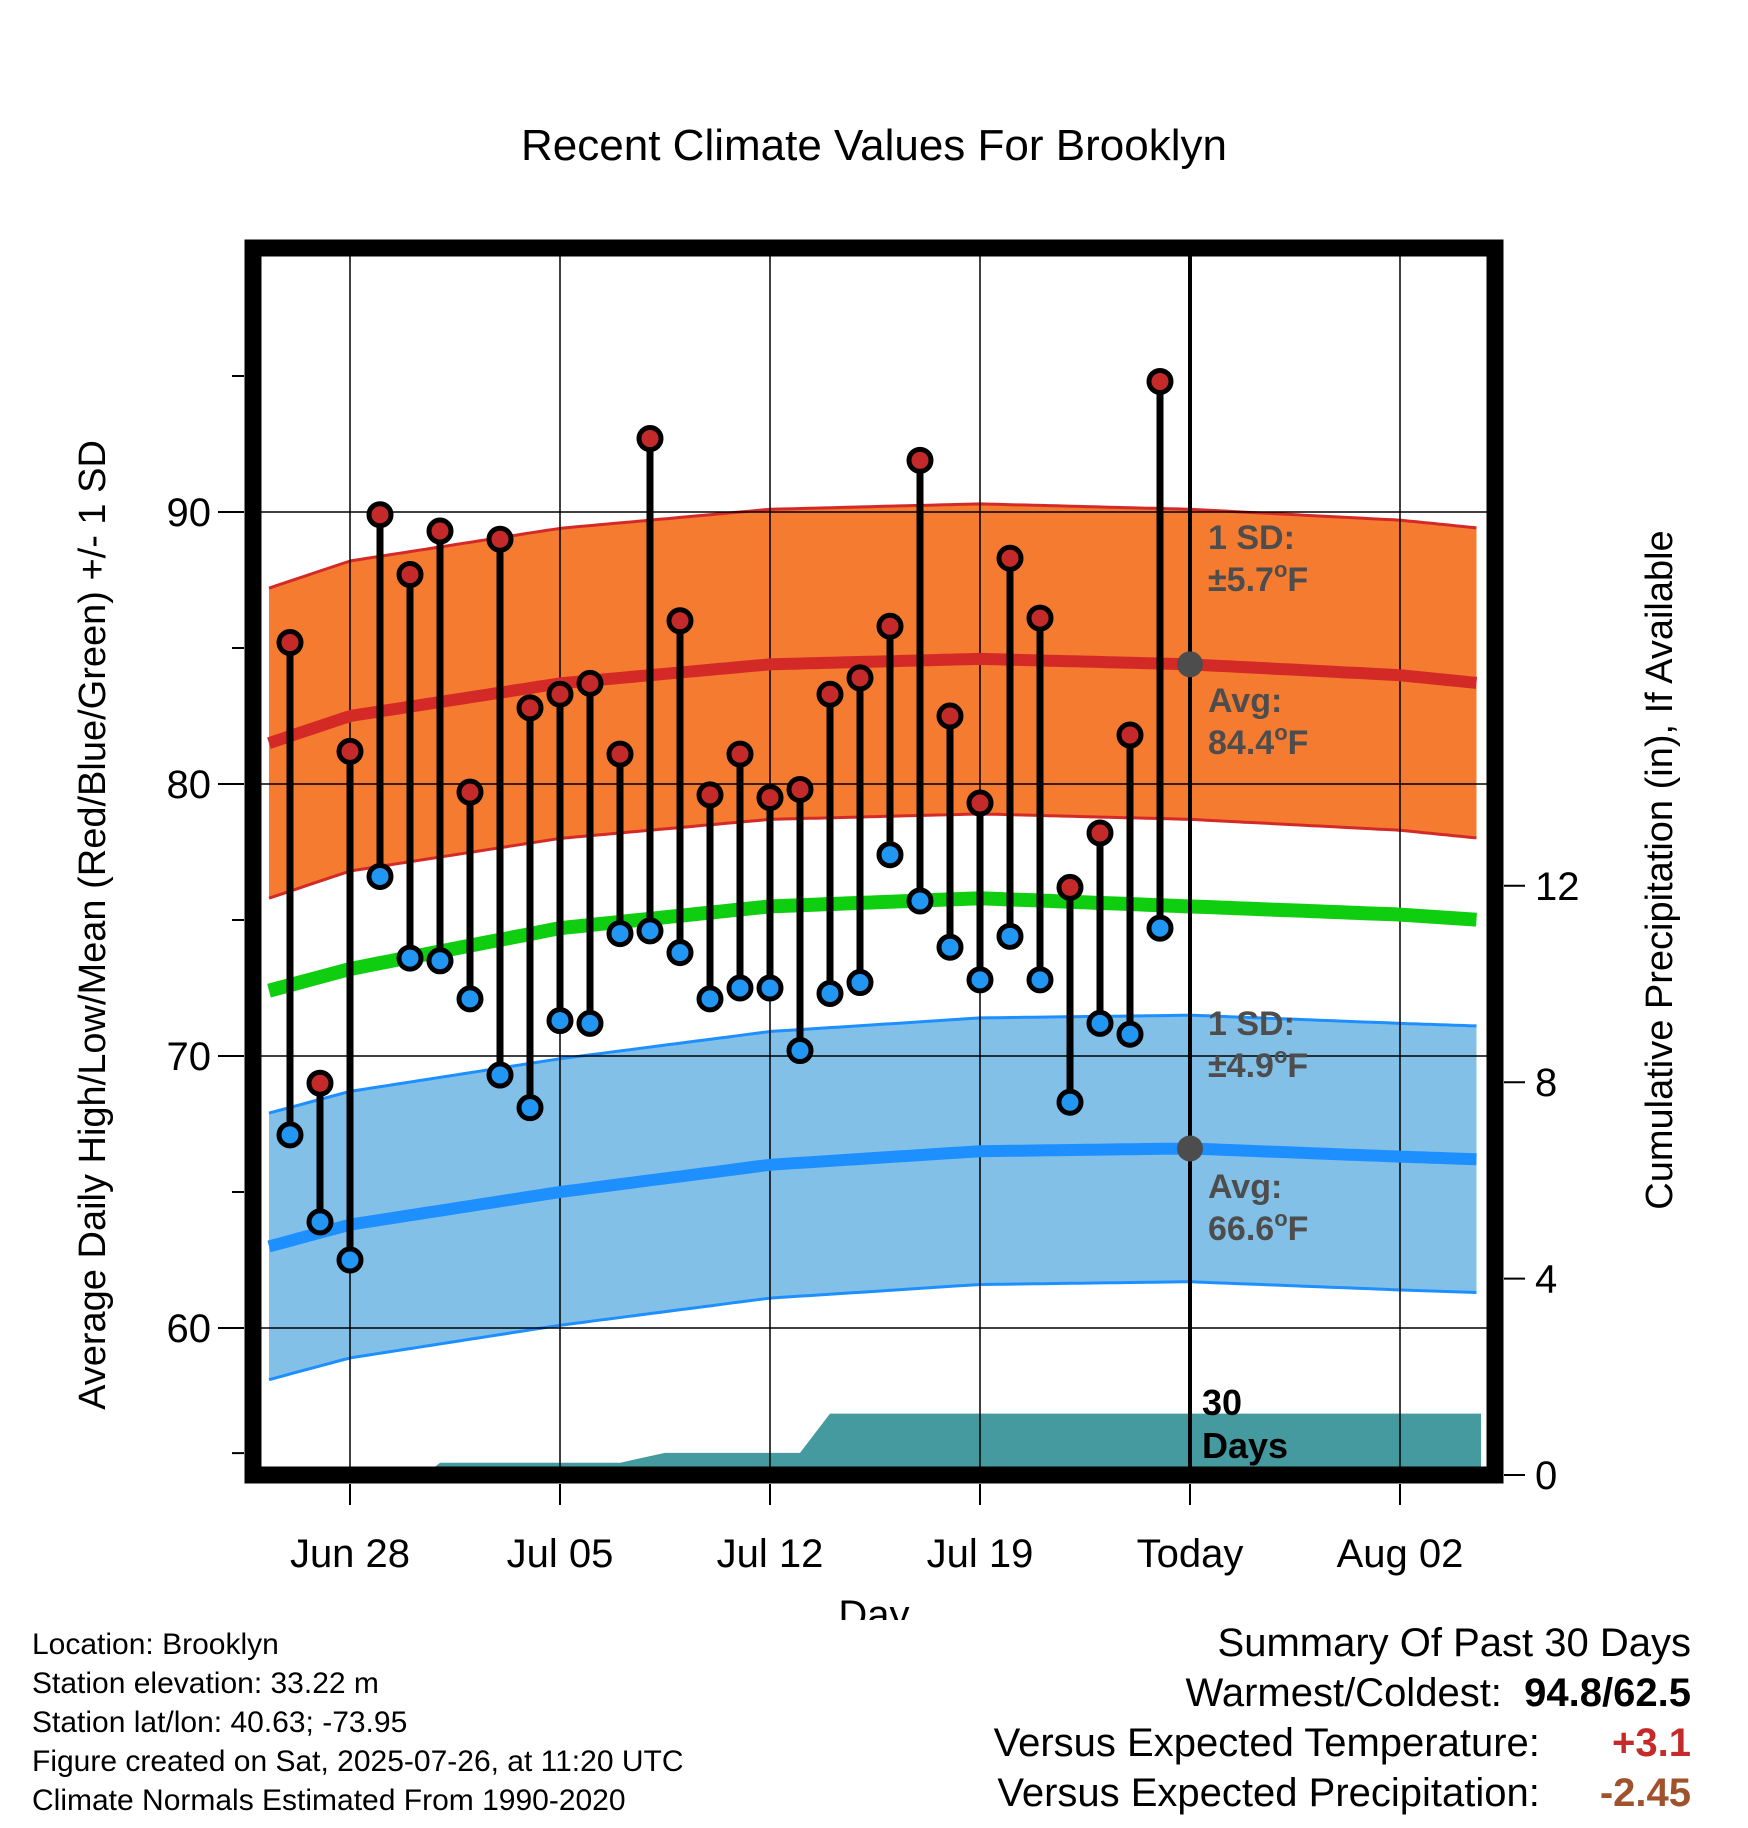  What do you see at coordinates (1557, 887) in the screenshot?
I see `y2-tick-label: 12` at bounding box center [1557, 887].